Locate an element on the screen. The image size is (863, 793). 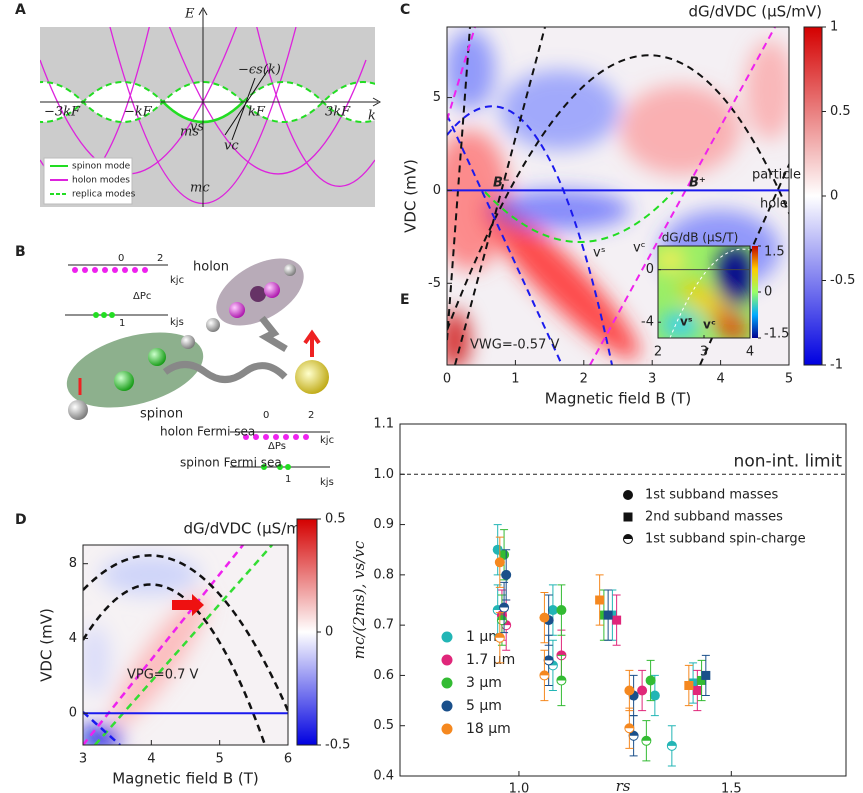
theory-curves is located at coordinates (185, 645).